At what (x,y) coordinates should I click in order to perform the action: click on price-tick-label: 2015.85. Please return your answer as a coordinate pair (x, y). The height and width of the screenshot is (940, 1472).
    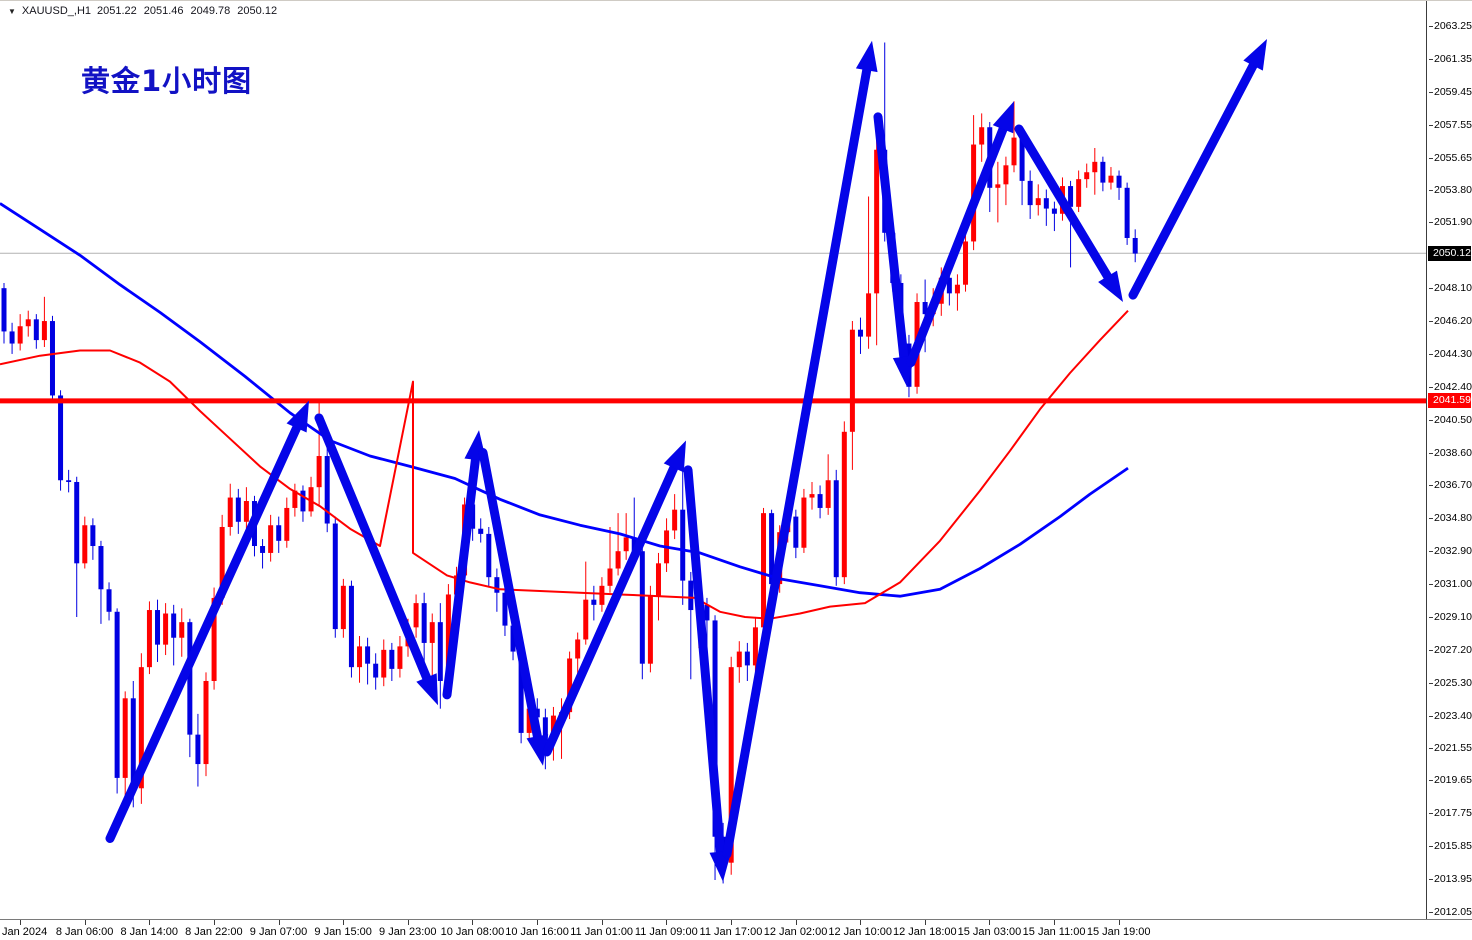
    Looking at the image, I should click on (1453, 846).